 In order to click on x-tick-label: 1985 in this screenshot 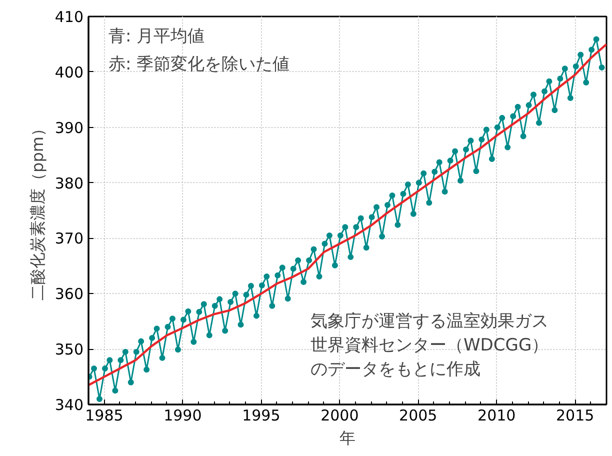, I will do `click(104, 415)`.